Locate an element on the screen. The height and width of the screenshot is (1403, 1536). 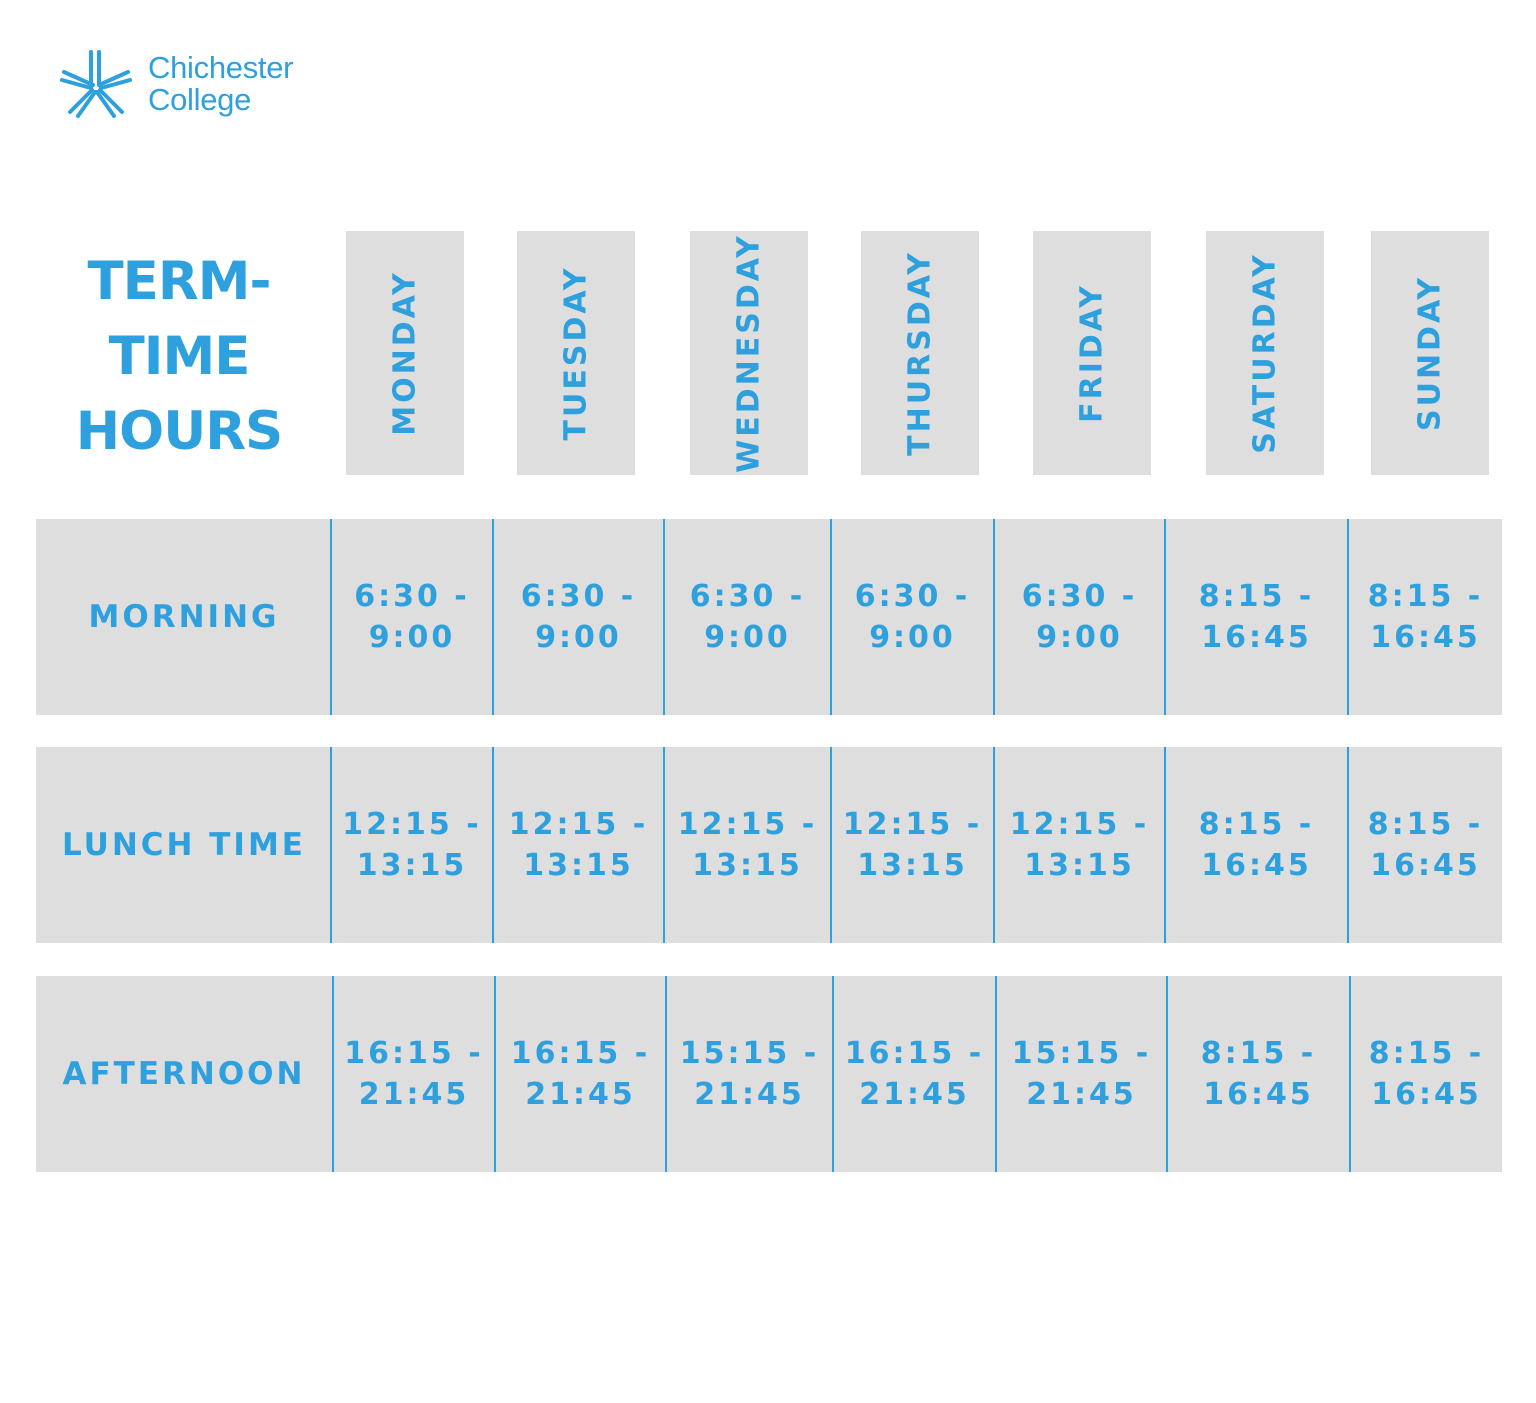
row-label: AFTERNOON is located at coordinates (184, 1074).